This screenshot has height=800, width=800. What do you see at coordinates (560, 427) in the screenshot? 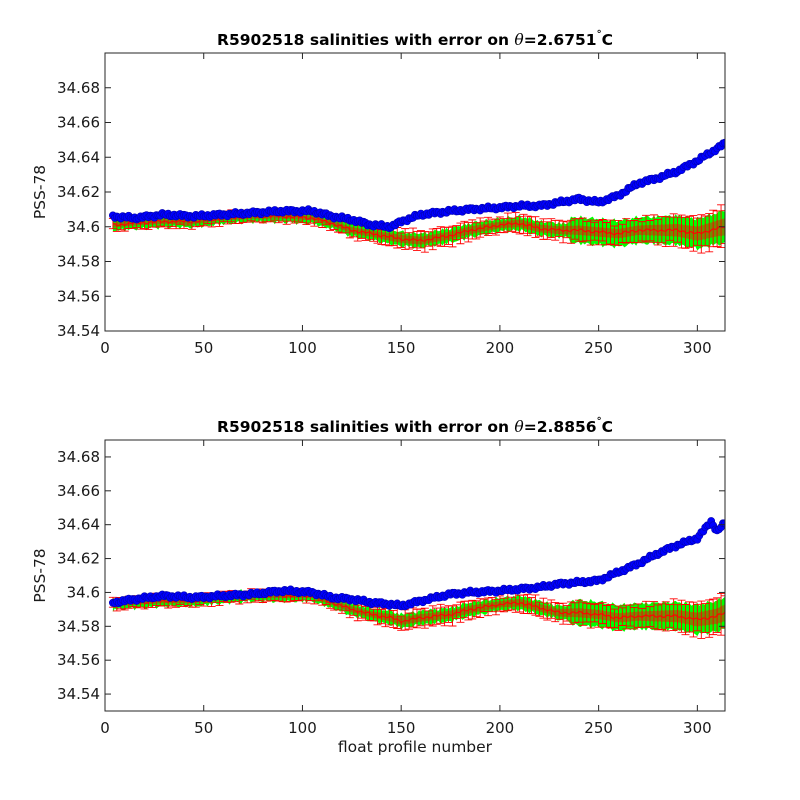
I see `title-value: =2.8856` at bounding box center [560, 427].